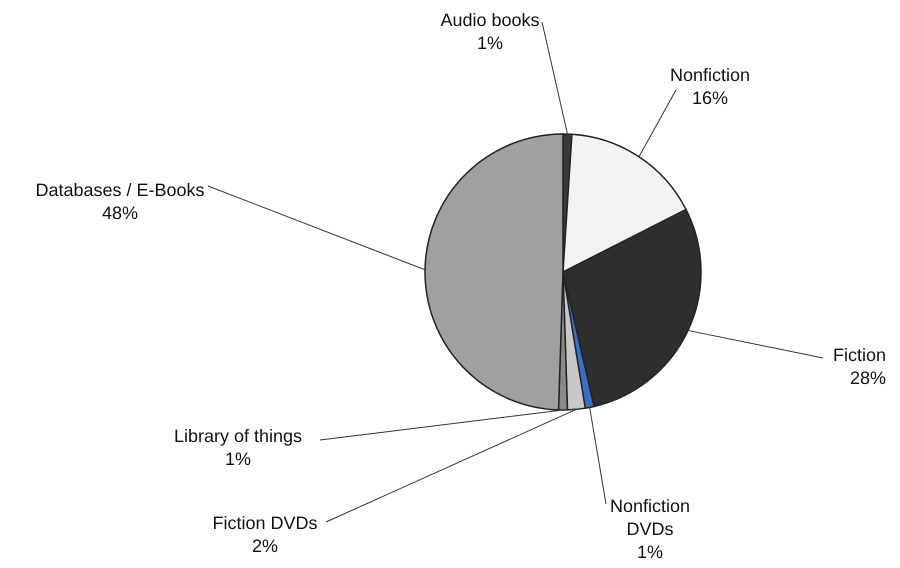 The height and width of the screenshot is (568, 900). I want to click on data-label: 2%, so click(265, 546).